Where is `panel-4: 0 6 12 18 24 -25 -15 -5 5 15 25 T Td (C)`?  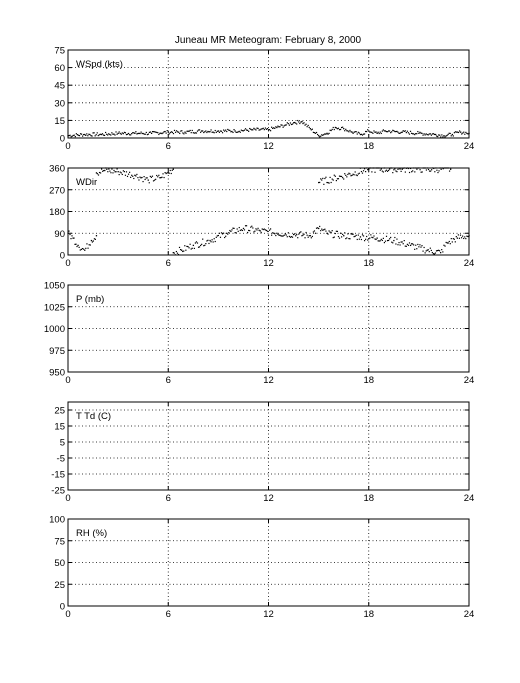 panel-4: 0 6 12 18 24 -25 -15 -5 5 15 25 T Td (C) is located at coordinates (262, 452).